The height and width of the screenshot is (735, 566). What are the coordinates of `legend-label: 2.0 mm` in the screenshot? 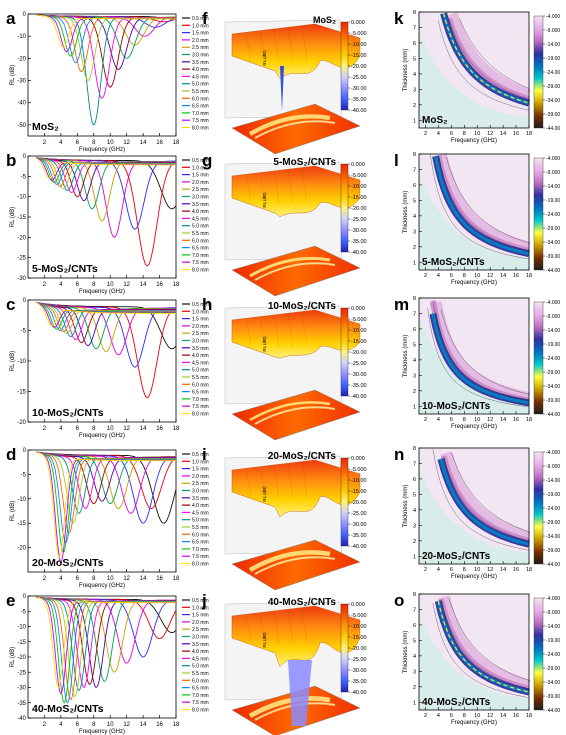 It's located at (200, 477).